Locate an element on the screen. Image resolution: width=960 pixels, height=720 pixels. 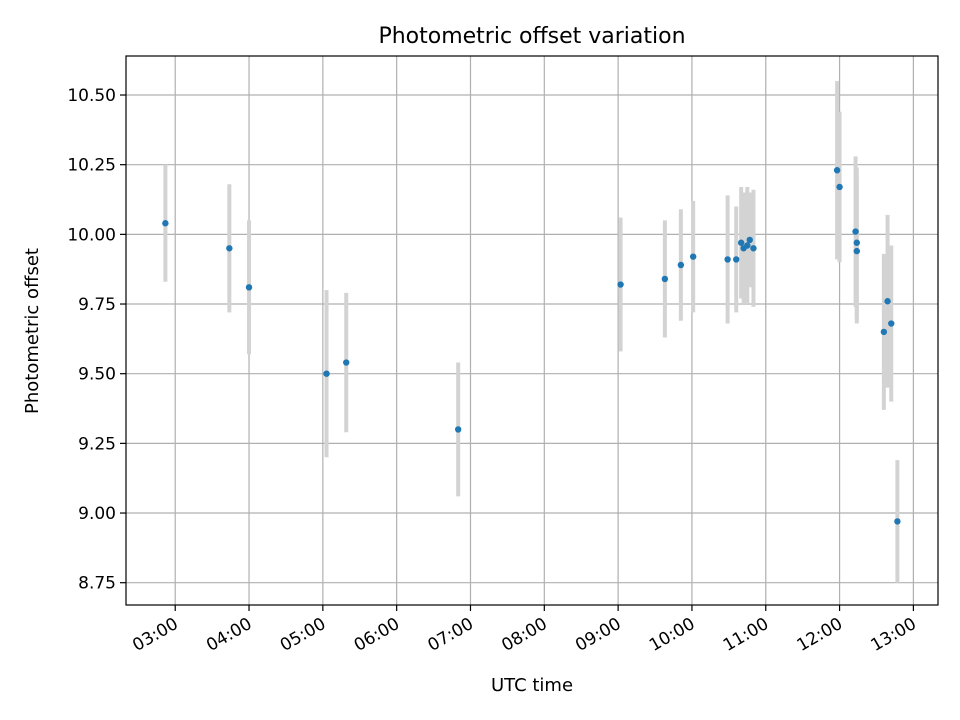
y-tick-label: 10.50 is located at coordinates (91, 96).